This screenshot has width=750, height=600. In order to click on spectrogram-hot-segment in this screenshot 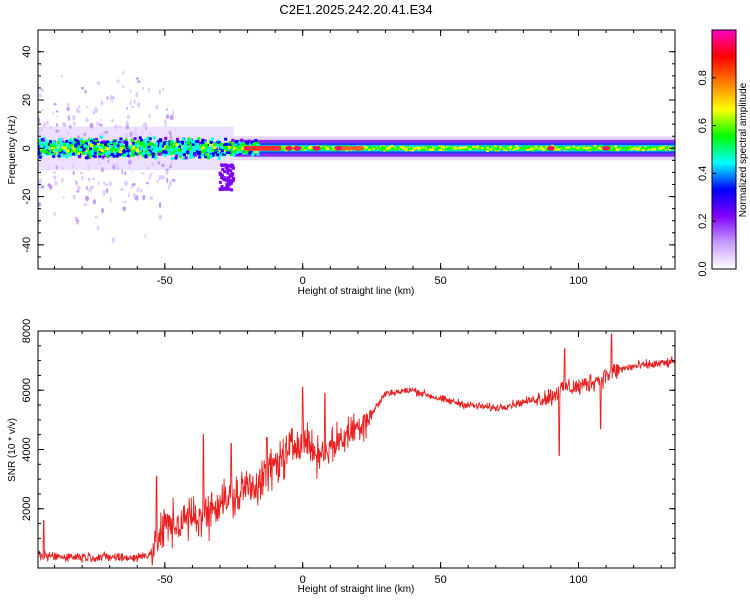, I will do `click(264, 148)`.